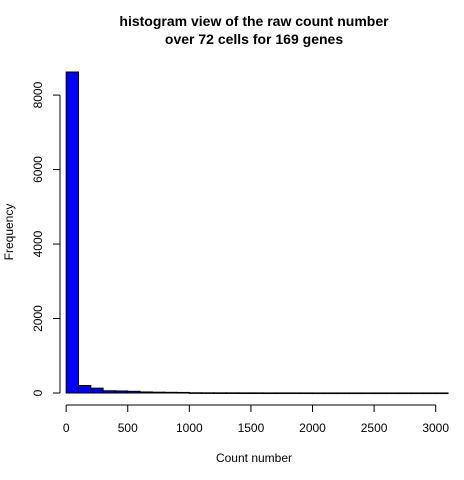  What do you see at coordinates (374, 428) in the screenshot?
I see `x-tick-label-5: 2500` at bounding box center [374, 428].